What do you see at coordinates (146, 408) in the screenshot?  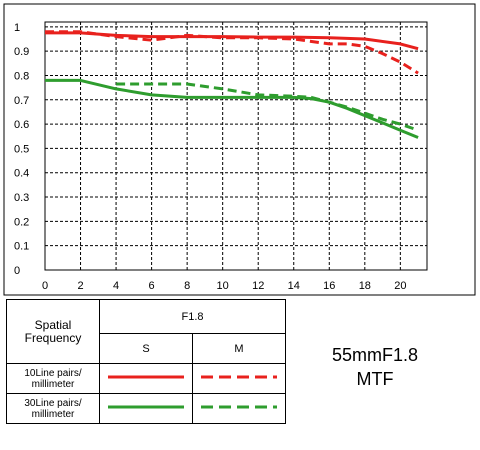 I see `legend-30lp-s-swatch` at bounding box center [146, 408].